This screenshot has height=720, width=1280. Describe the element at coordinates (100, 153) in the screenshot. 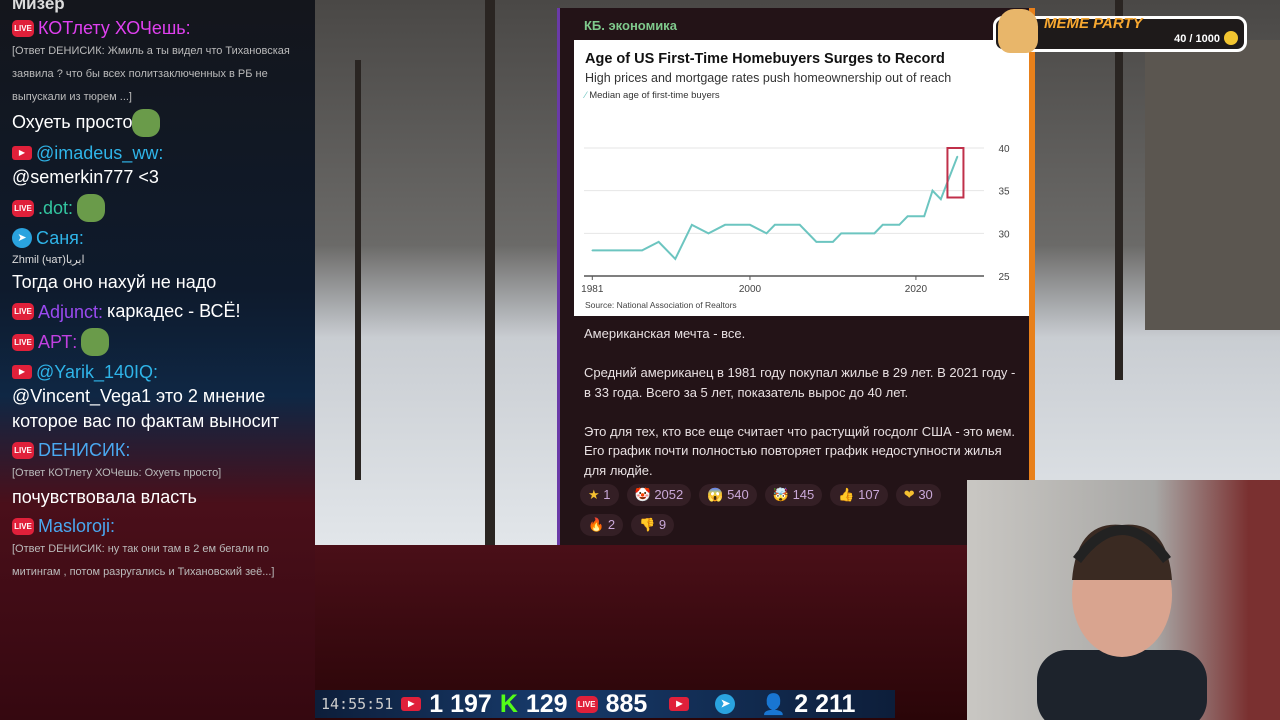

I see `username: @imadeus_ww:` at that location.